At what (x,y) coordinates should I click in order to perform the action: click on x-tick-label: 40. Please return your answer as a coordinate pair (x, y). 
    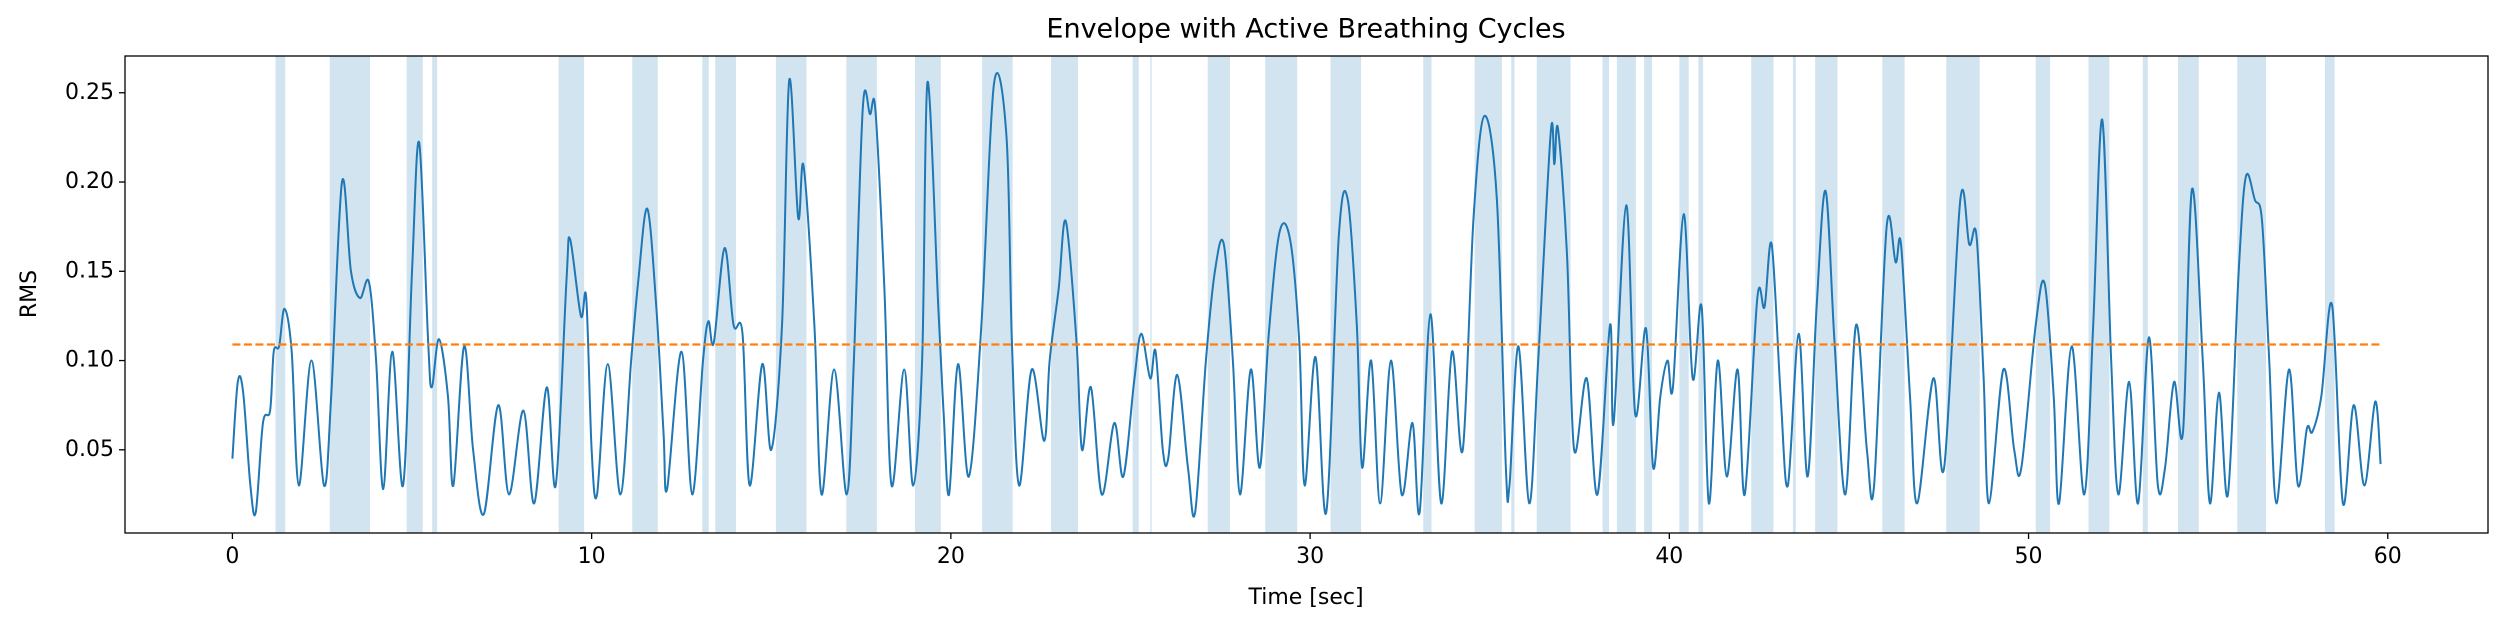
    Looking at the image, I should click on (1669, 556).